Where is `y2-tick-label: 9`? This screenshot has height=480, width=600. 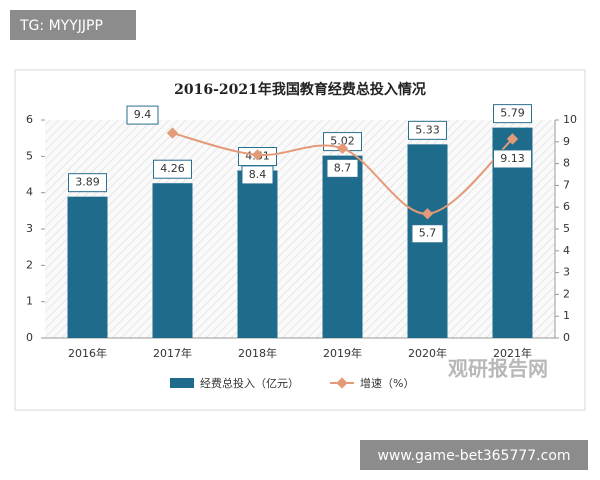 y2-tick-label: 9 is located at coordinates (566, 141).